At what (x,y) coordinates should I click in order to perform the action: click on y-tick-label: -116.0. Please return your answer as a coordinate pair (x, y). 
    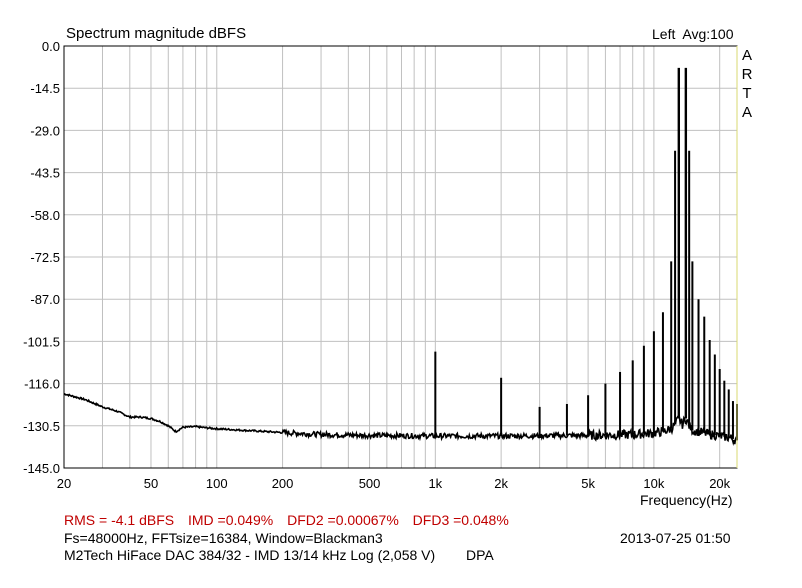
    Looking at the image, I should click on (42, 384).